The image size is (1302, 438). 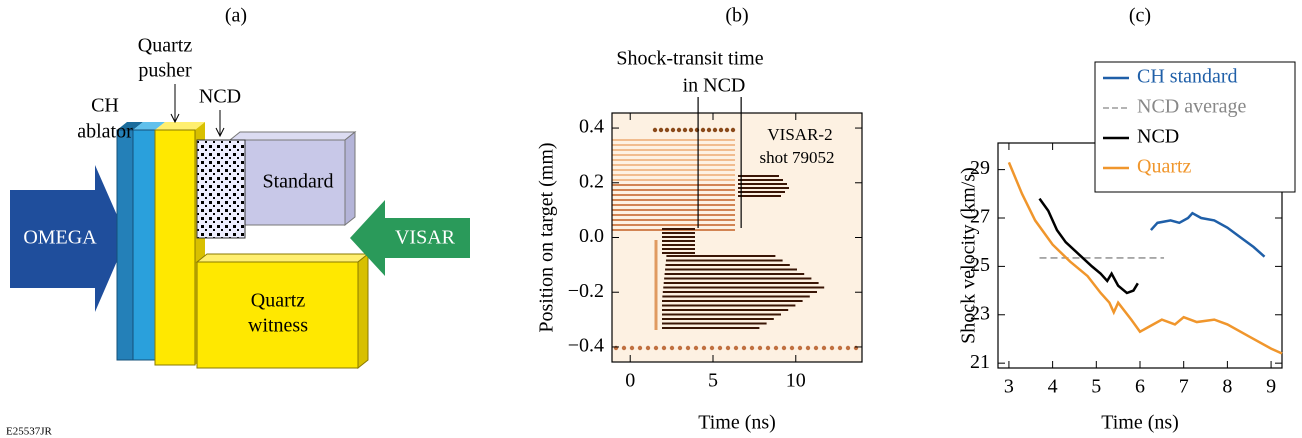 I want to click on y-tick-label: −0.4, so click(x=586, y=346).